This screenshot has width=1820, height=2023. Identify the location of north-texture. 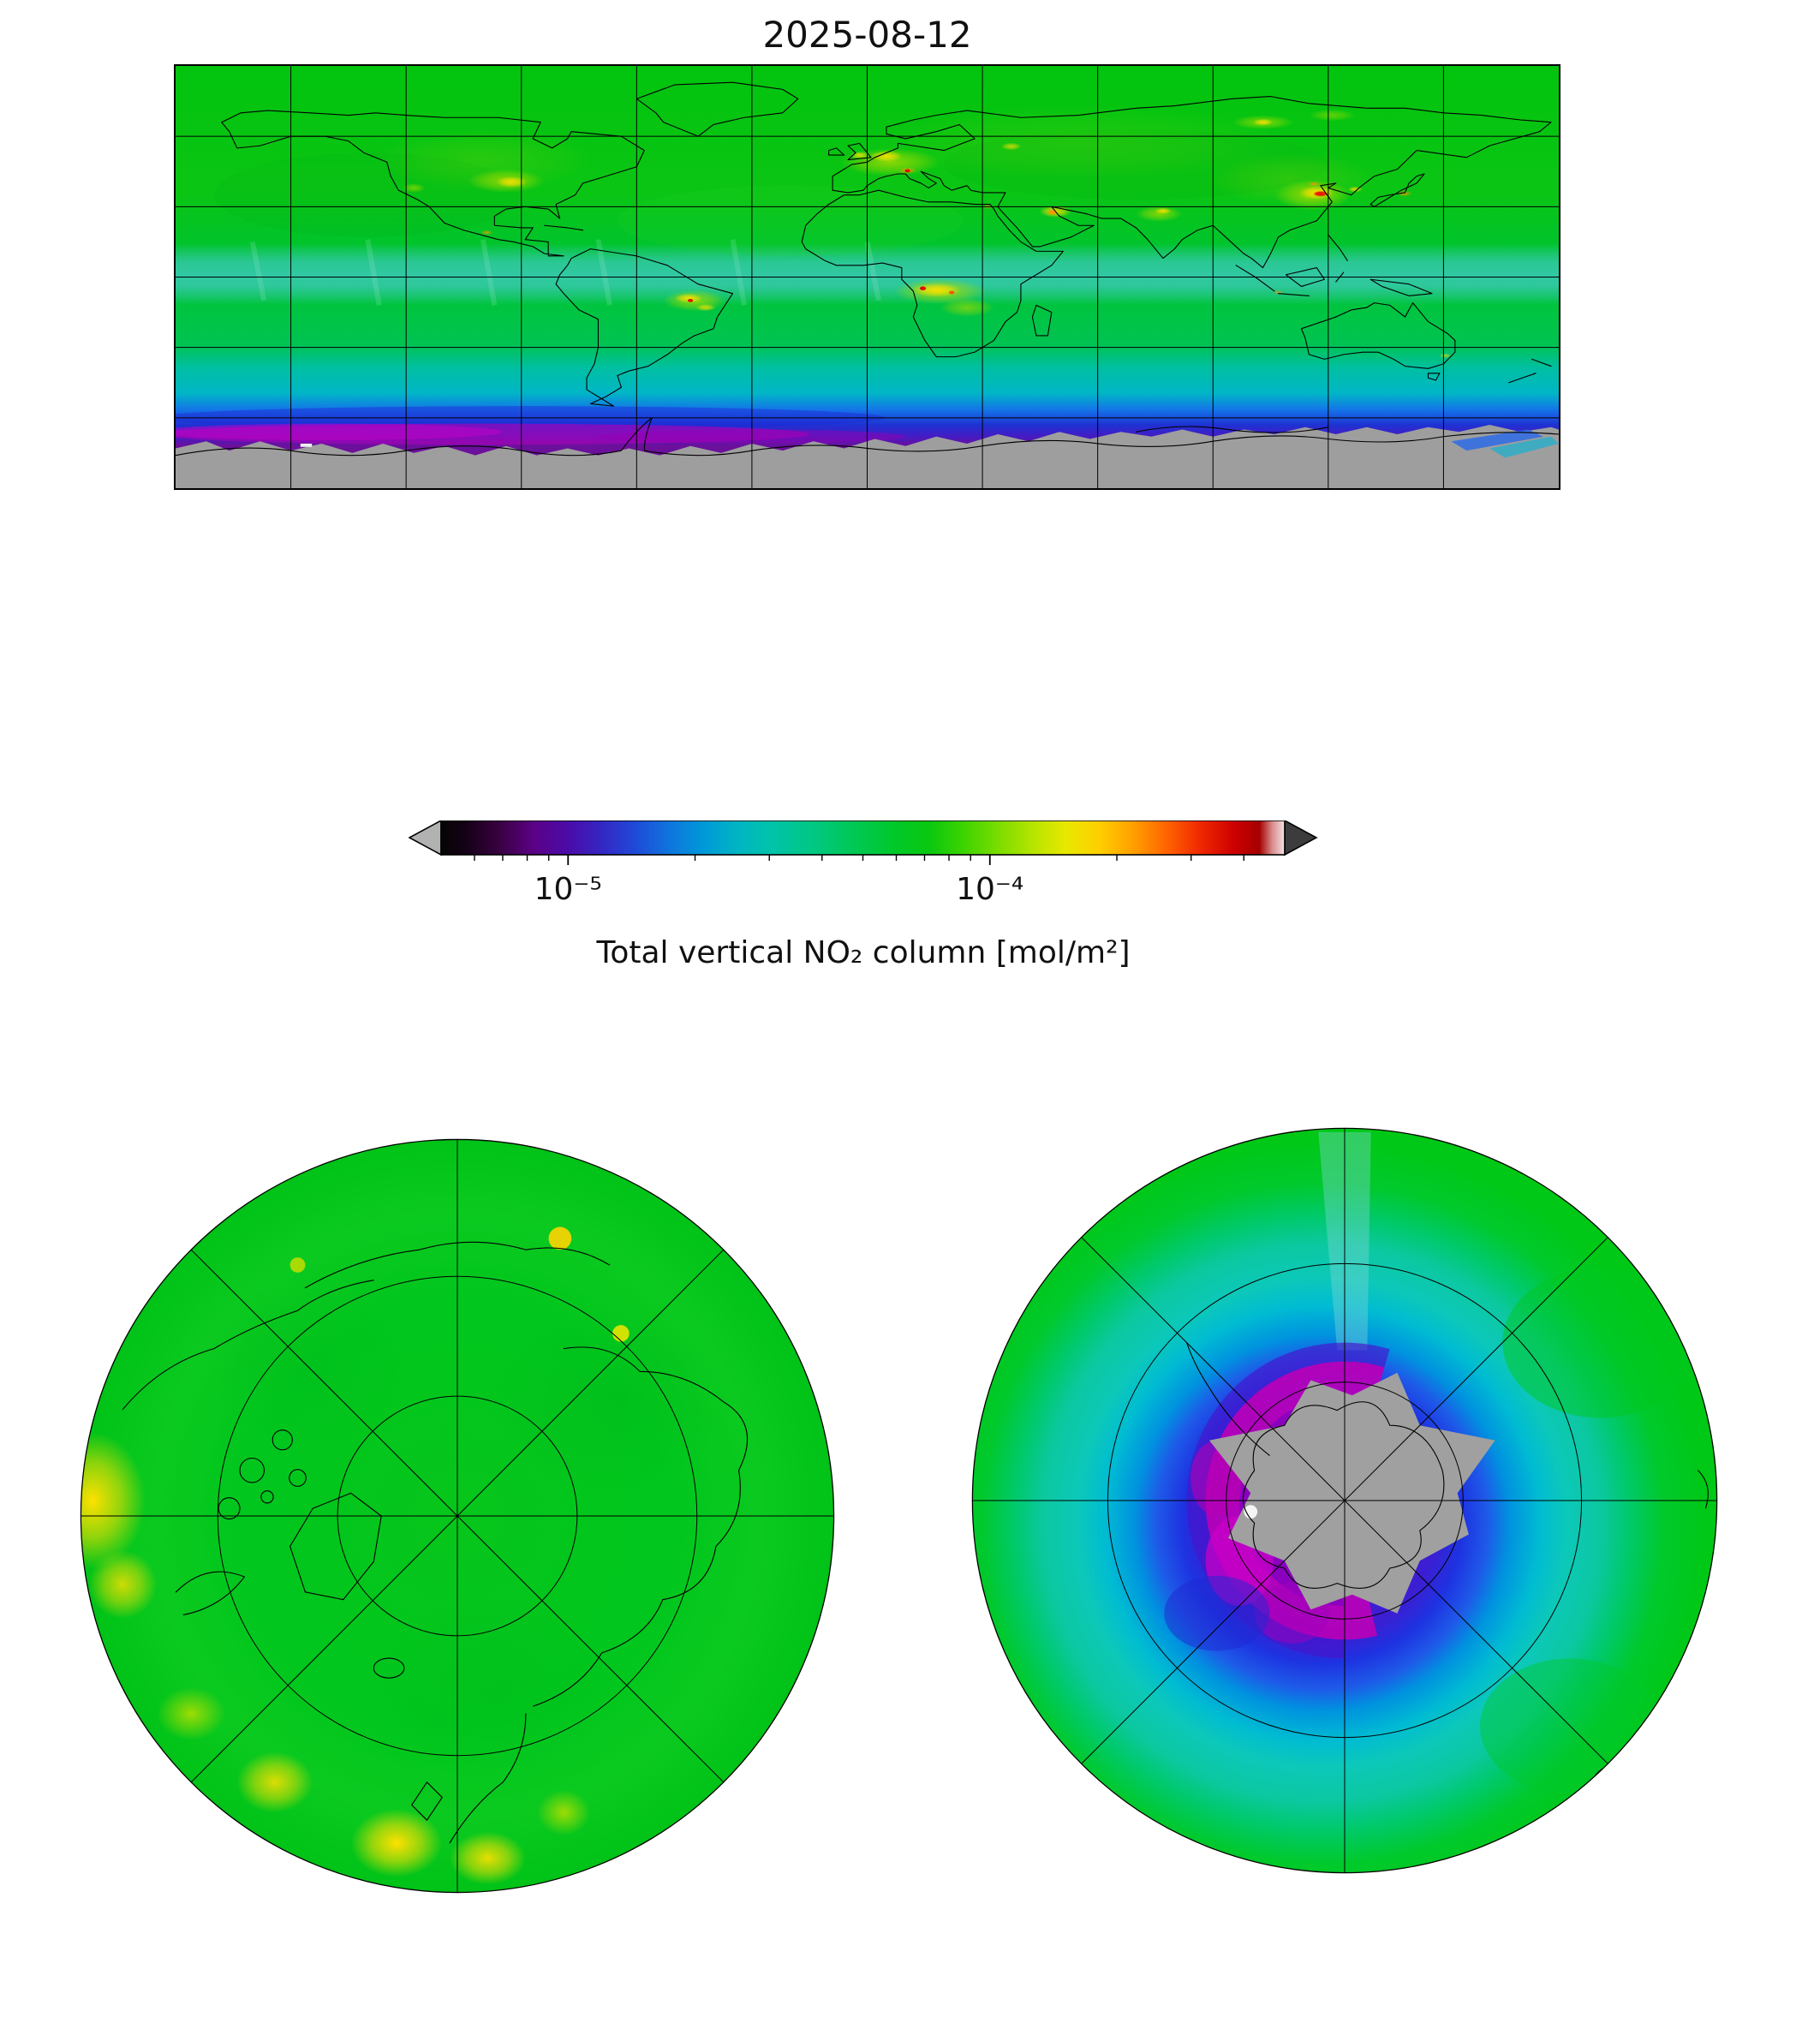
(465, 1529).